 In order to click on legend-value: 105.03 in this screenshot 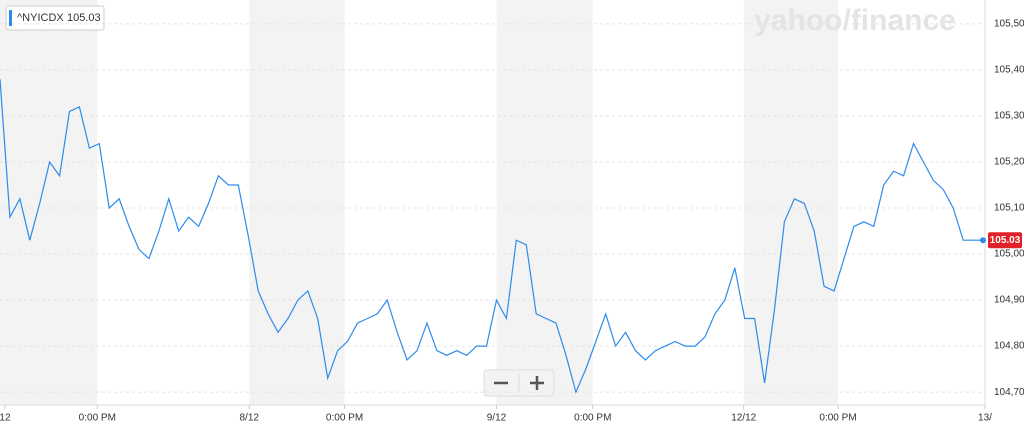, I will do `click(84, 18)`.